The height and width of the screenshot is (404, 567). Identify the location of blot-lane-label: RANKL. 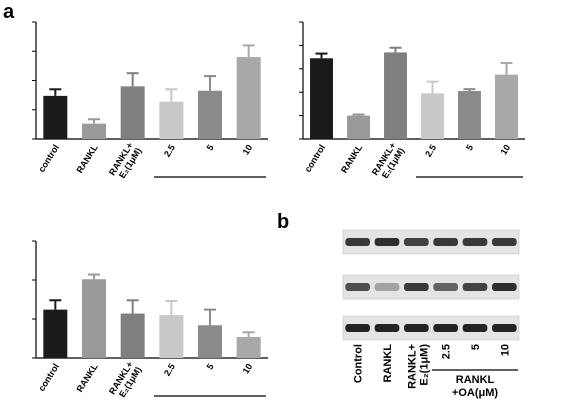
(388, 363).